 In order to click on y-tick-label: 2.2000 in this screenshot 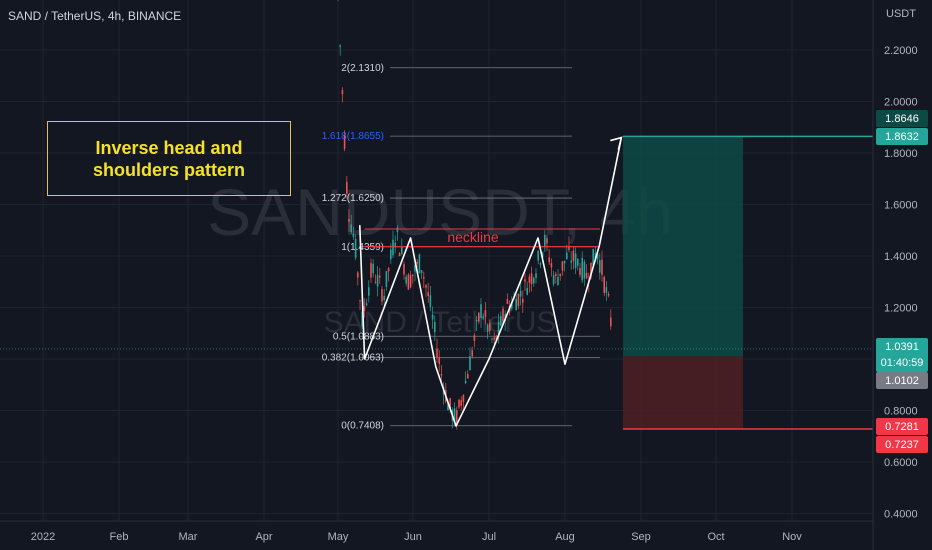, I will do `click(901, 51)`.